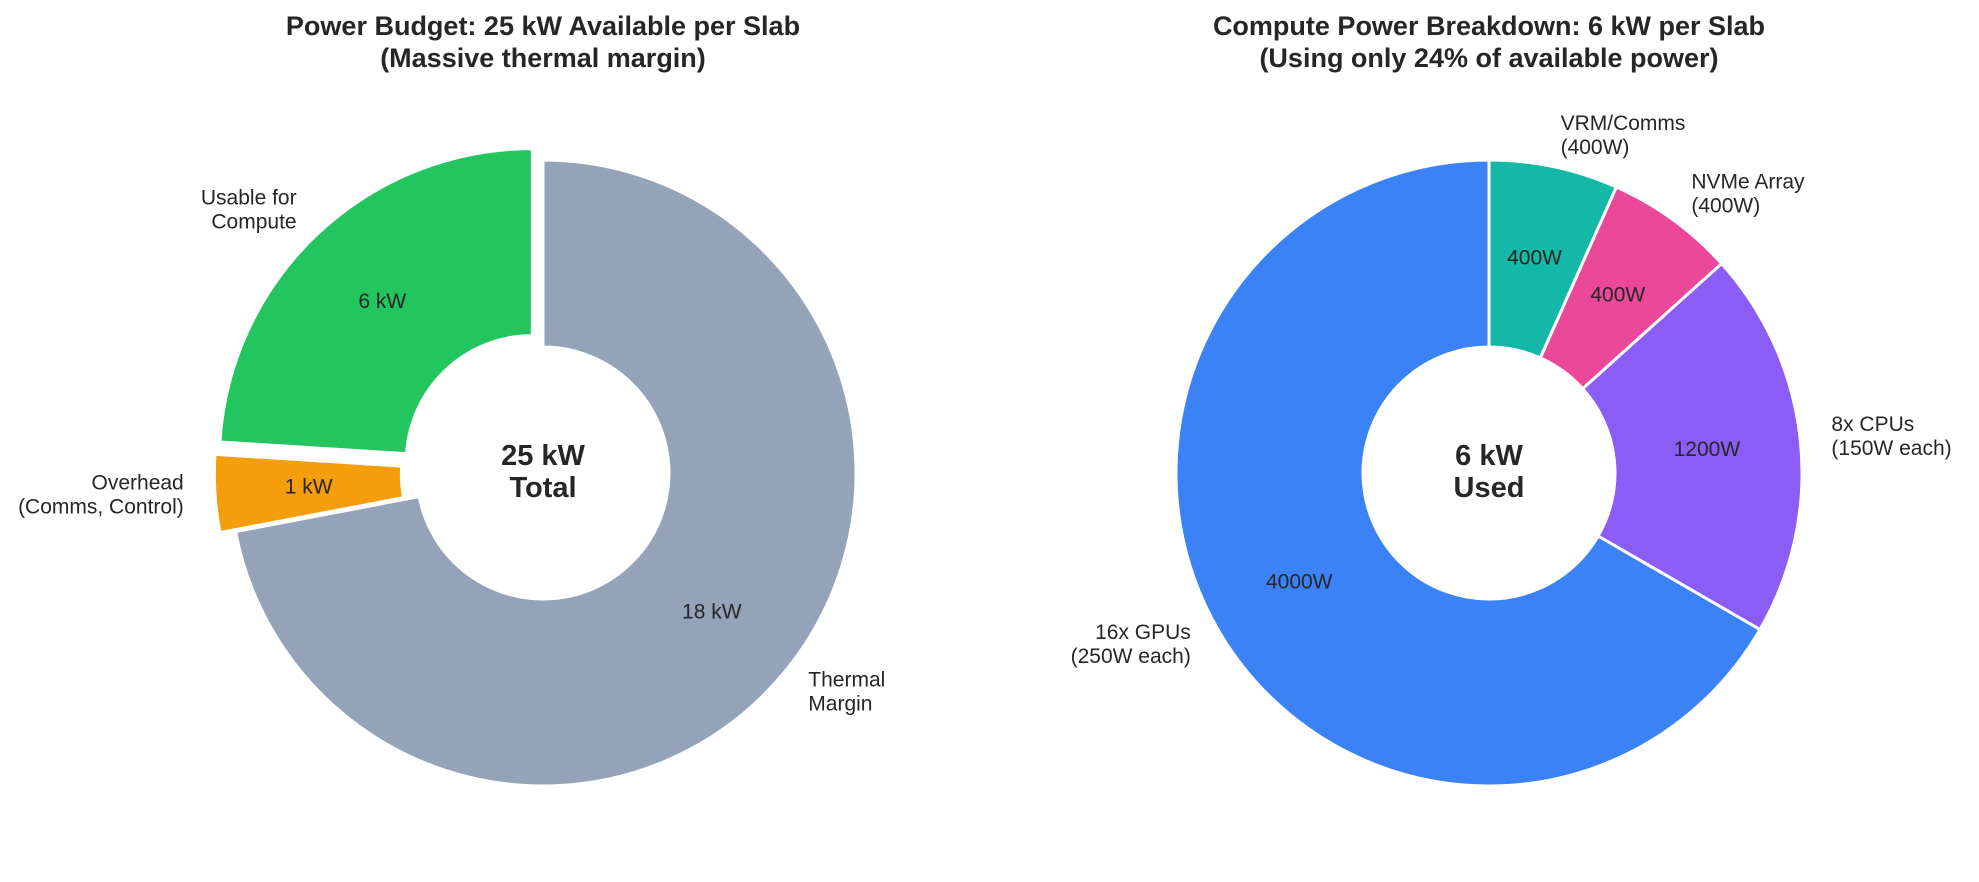 Image resolution: width=1979 pixels, height=882 pixels. What do you see at coordinates (1299, 581) in the screenshot?
I see `value-label: 4000W` at bounding box center [1299, 581].